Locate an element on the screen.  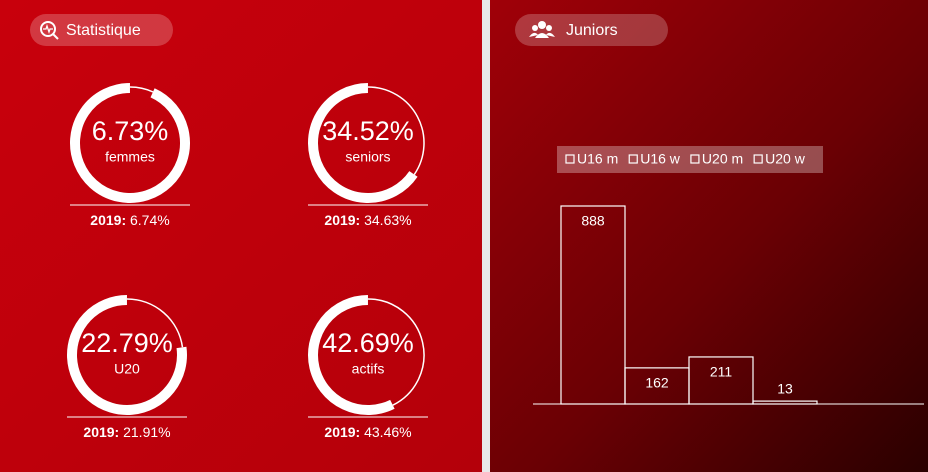
previous-year: 2019: 43.46% is located at coordinates (367, 432).